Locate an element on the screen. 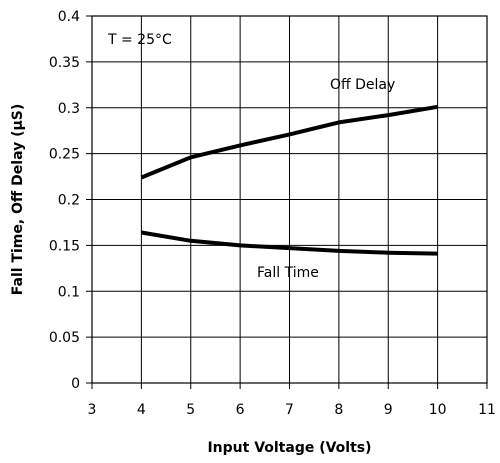 This screenshot has height=463, width=500. series-label-off-delay: Off Delay is located at coordinates (362, 85).